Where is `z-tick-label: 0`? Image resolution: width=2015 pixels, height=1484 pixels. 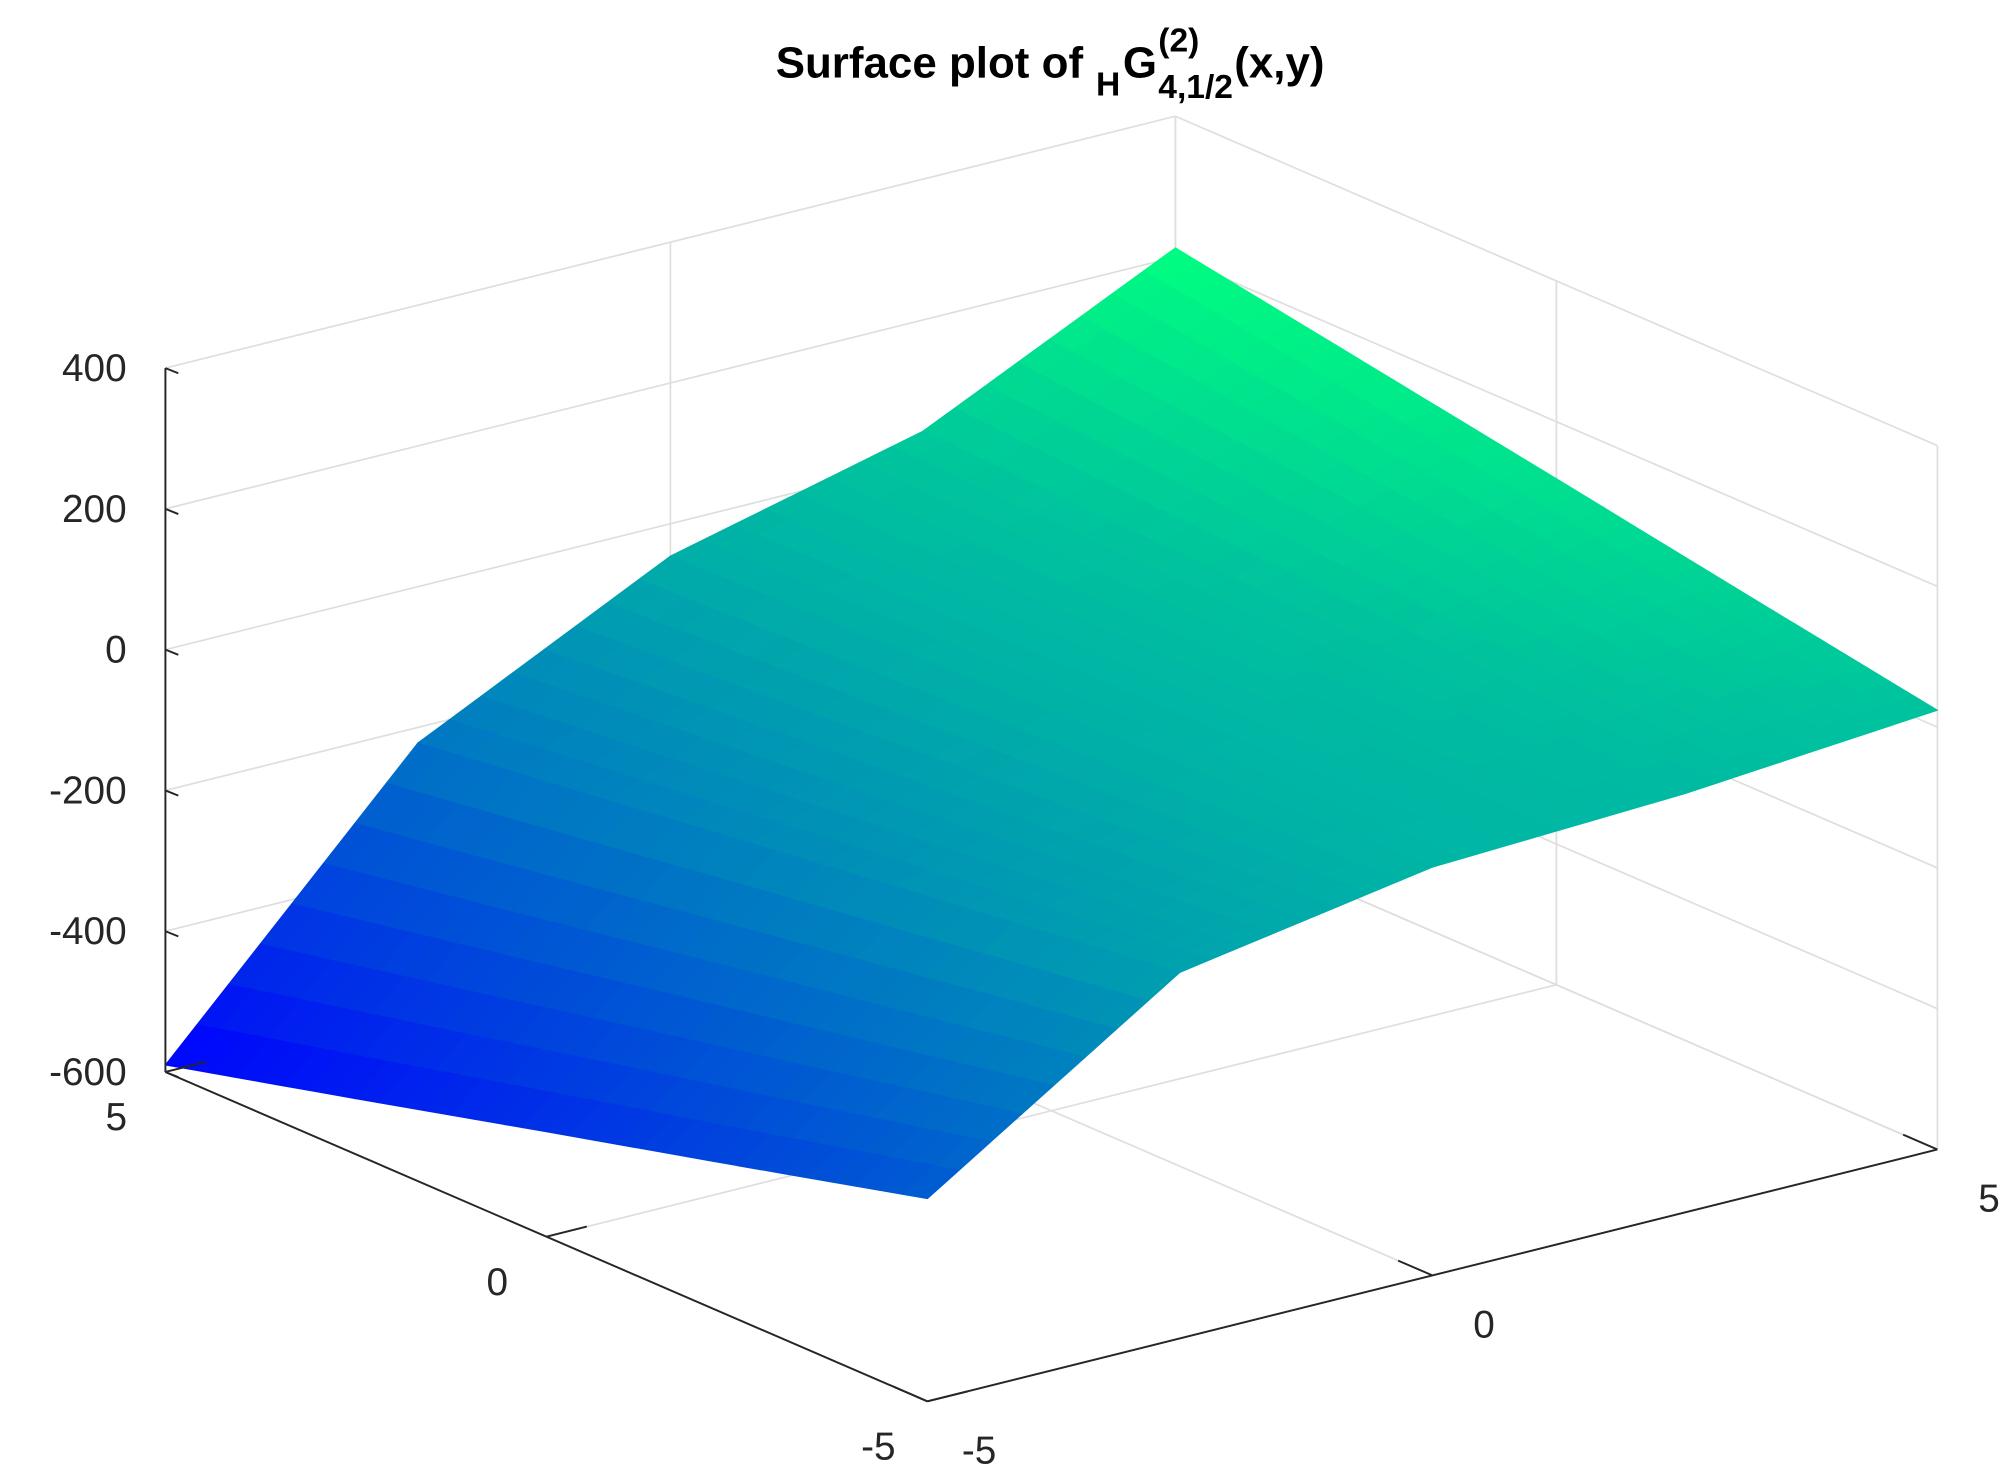 z-tick-label: 0 is located at coordinates (116, 650).